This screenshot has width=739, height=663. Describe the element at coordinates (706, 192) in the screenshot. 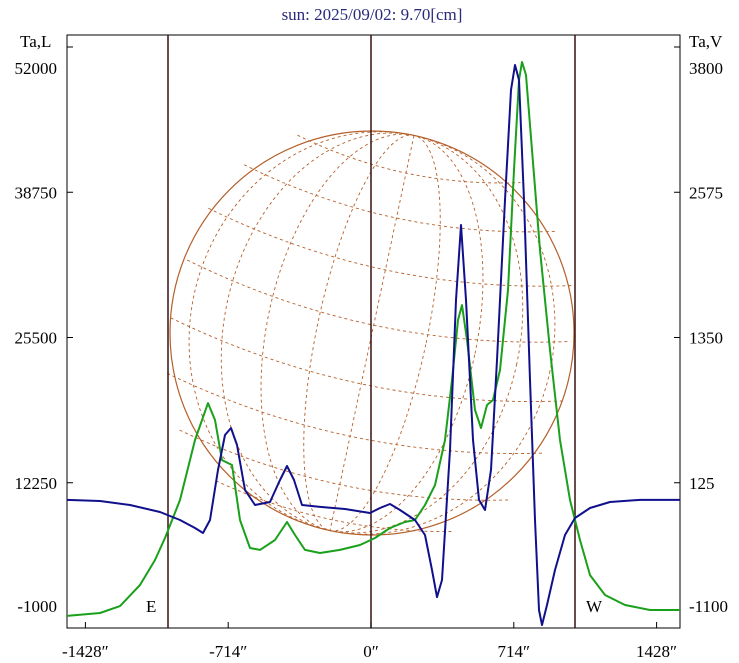

I see `y2-tick-label: 2575` at that location.